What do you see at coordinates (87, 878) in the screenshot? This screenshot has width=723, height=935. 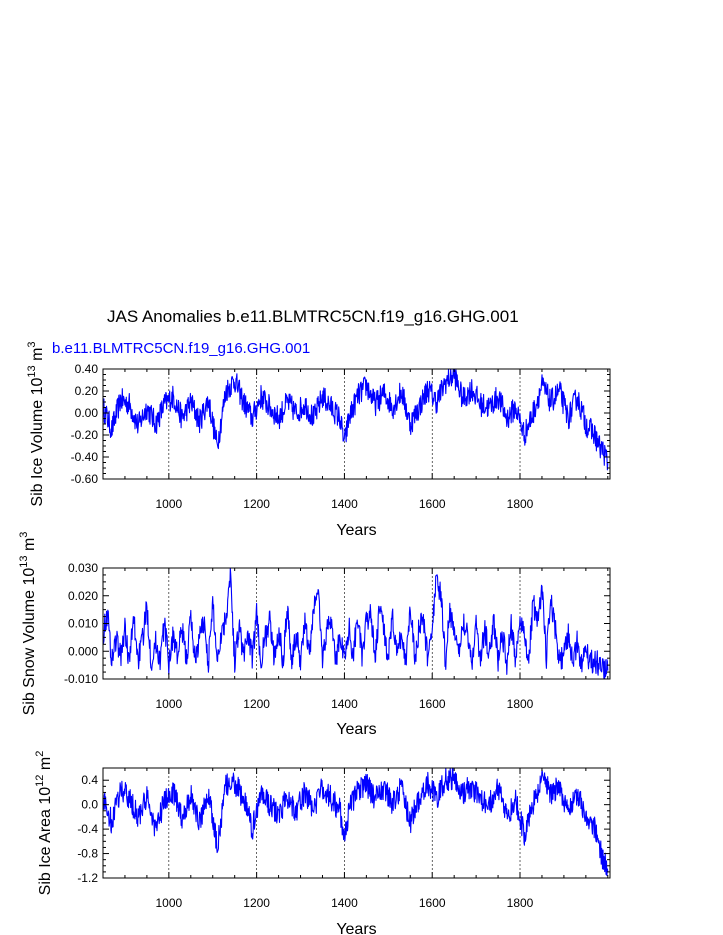 I see `y-tick-label: -1.2` at bounding box center [87, 878].